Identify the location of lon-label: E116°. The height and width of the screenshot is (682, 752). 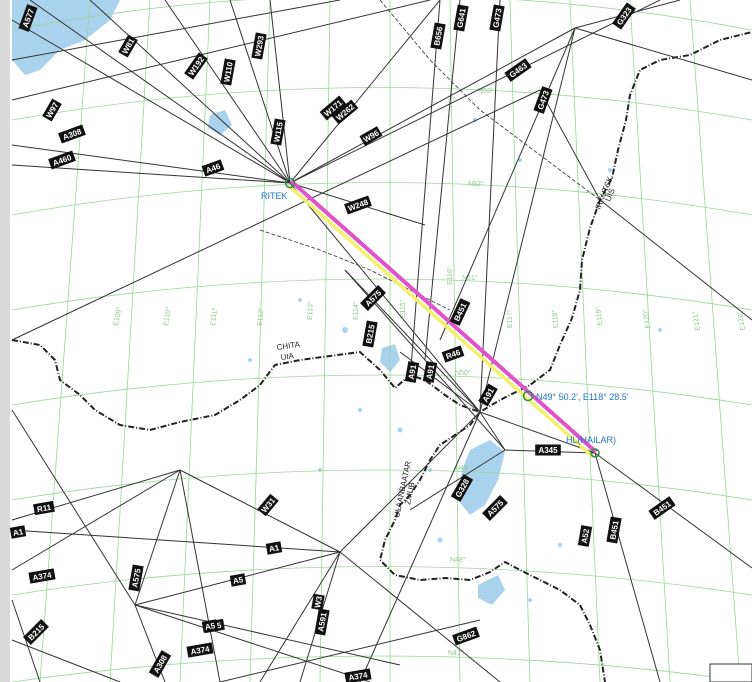
(450, 275).